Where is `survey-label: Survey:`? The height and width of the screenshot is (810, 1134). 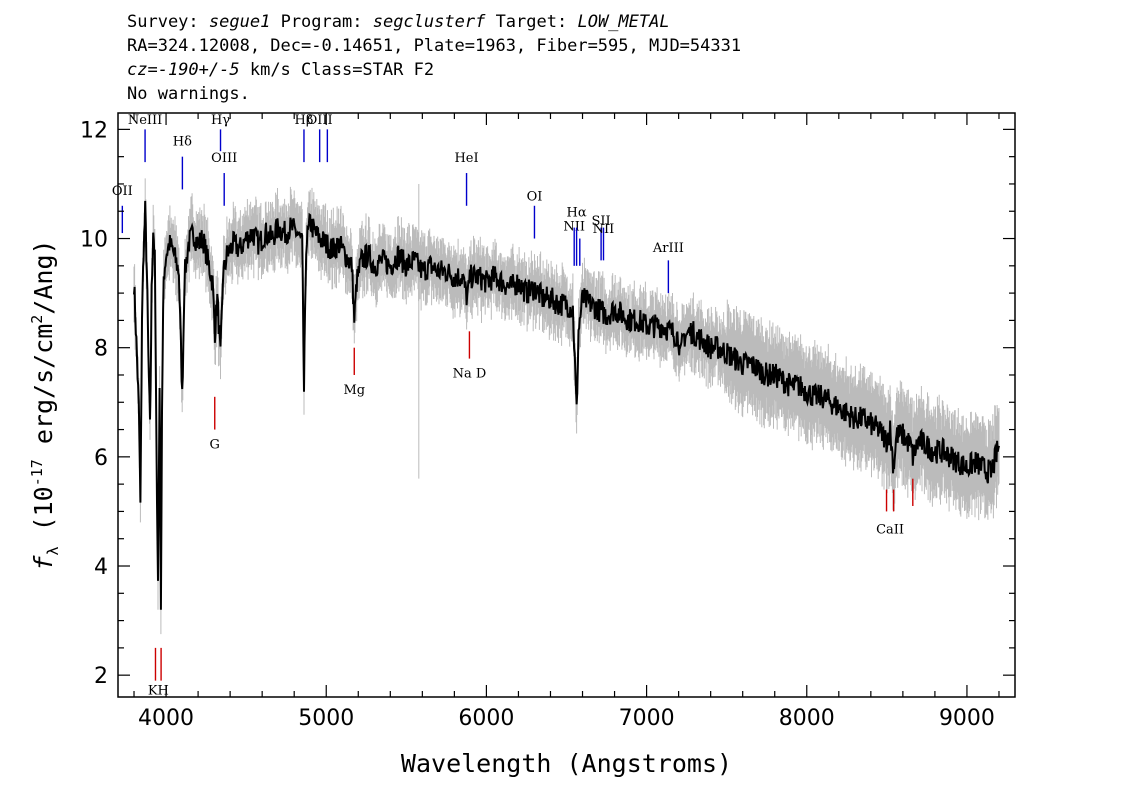
survey-label: Survey: is located at coordinates (163, 22).